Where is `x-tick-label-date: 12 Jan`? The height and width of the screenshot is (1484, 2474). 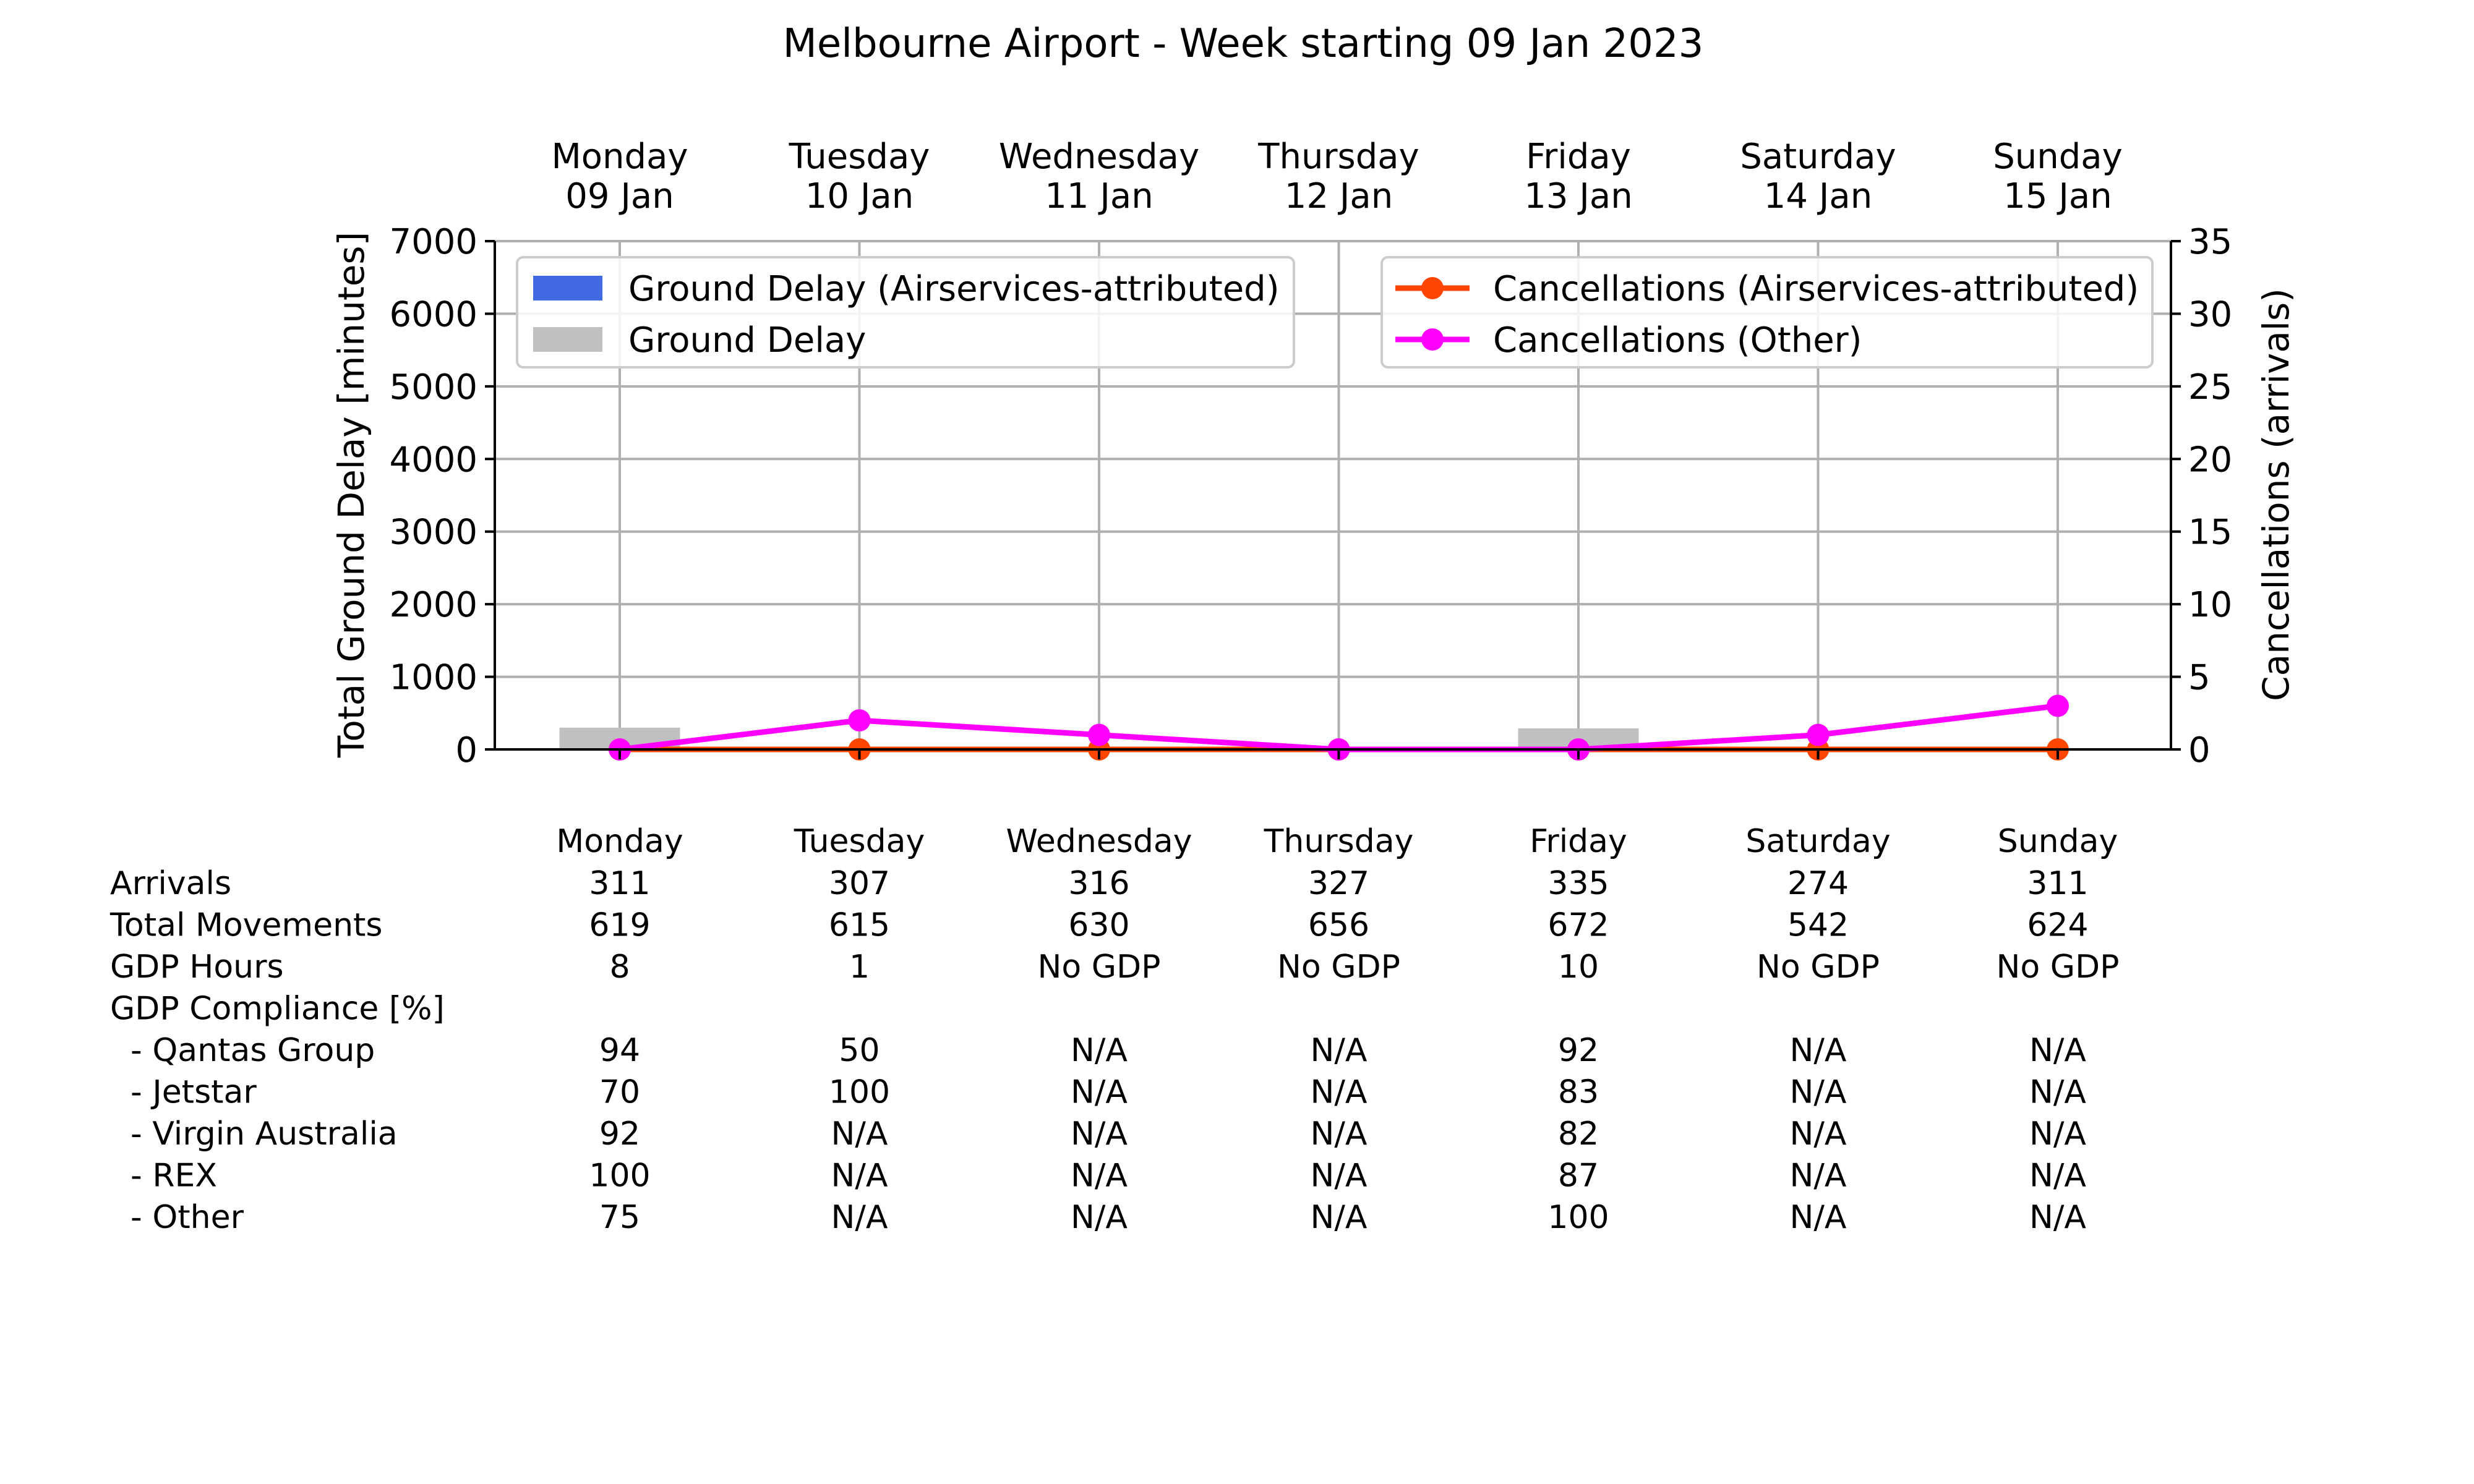 x-tick-label-date: 12 Jan is located at coordinates (1339, 196).